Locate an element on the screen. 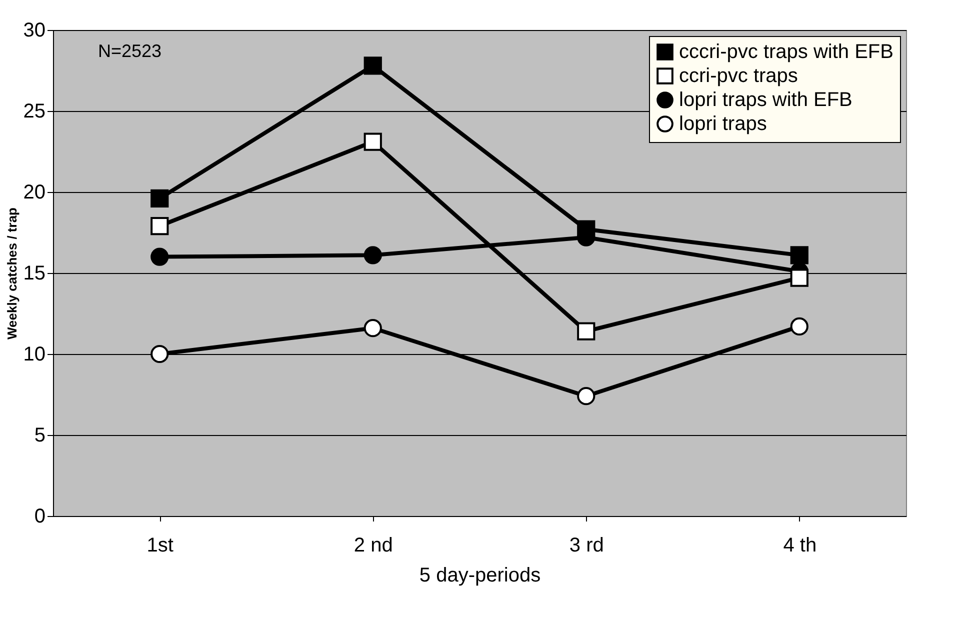  x-tick-label: 4 th is located at coordinates (800, 545).